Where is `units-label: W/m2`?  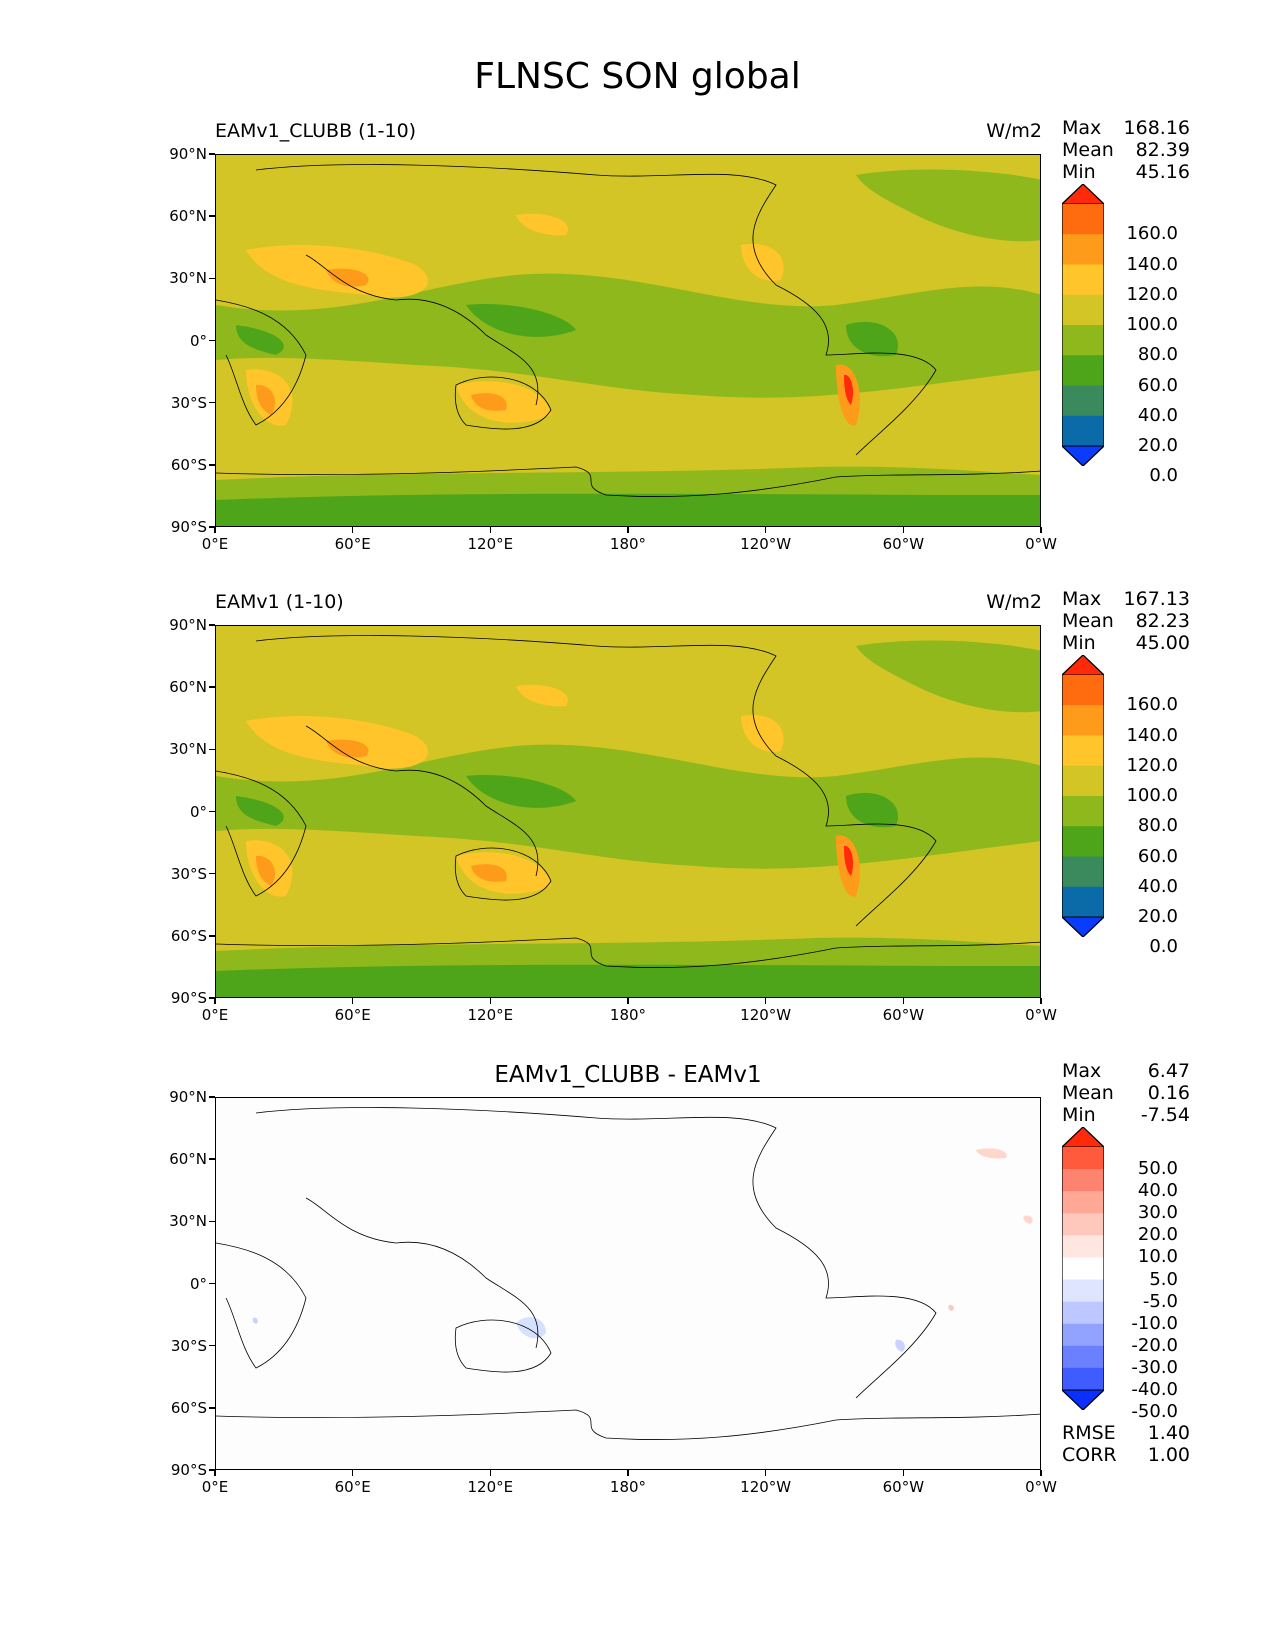 units-label: W/m2 is located at coordinates (1014, 131).